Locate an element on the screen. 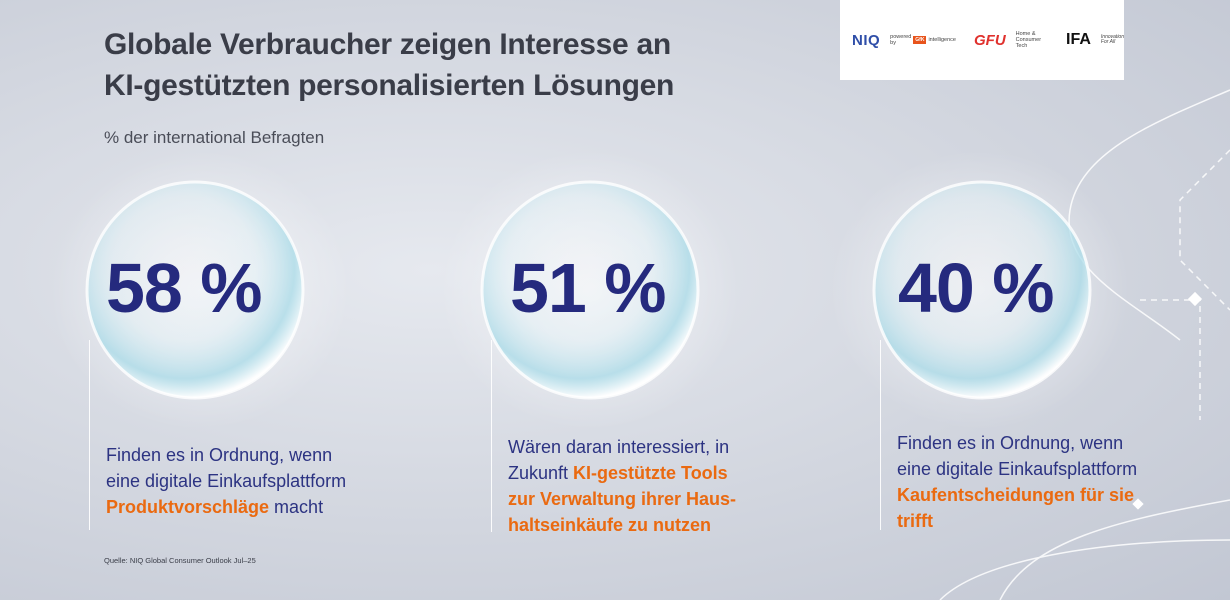 The image size is (1230, 600). stat-2-line-2: Zukunft KI-gestützte Tools is located at coordinates (668, 473).